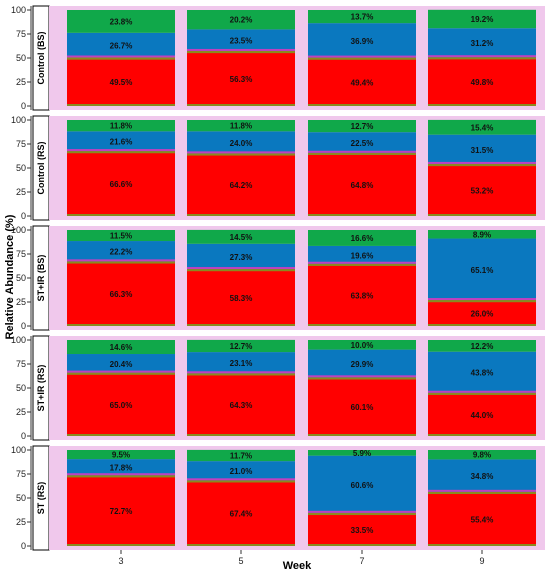 This screenshot has width=550, height=574. What do you see at coordinates (18, 230) in the screenshot?
I see `y-tick-label: 100` at bounding box center [18, 230].